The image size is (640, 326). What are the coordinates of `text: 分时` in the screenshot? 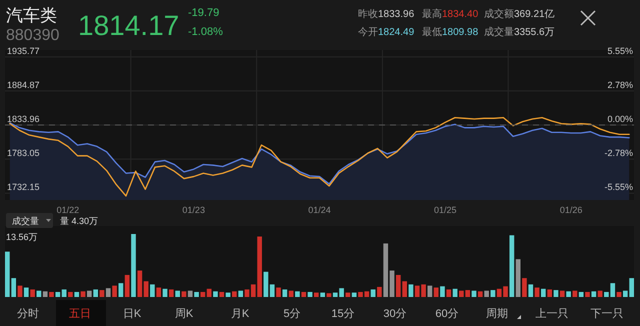 It's located at (28, 313).